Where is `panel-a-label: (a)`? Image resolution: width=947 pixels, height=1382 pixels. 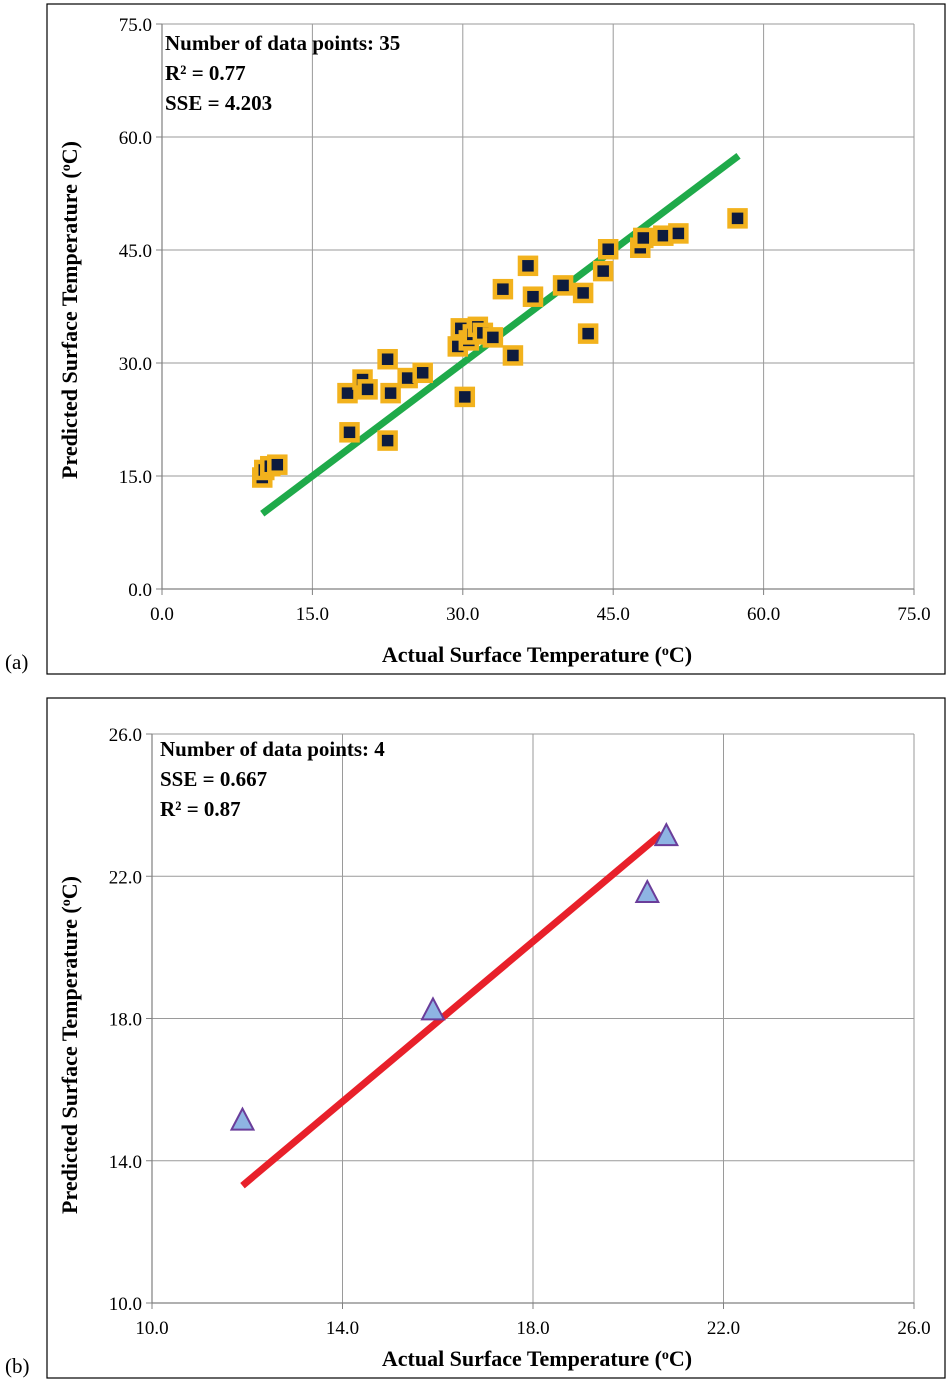
panel-a-label: (a) is located at coordinates (16, 662).